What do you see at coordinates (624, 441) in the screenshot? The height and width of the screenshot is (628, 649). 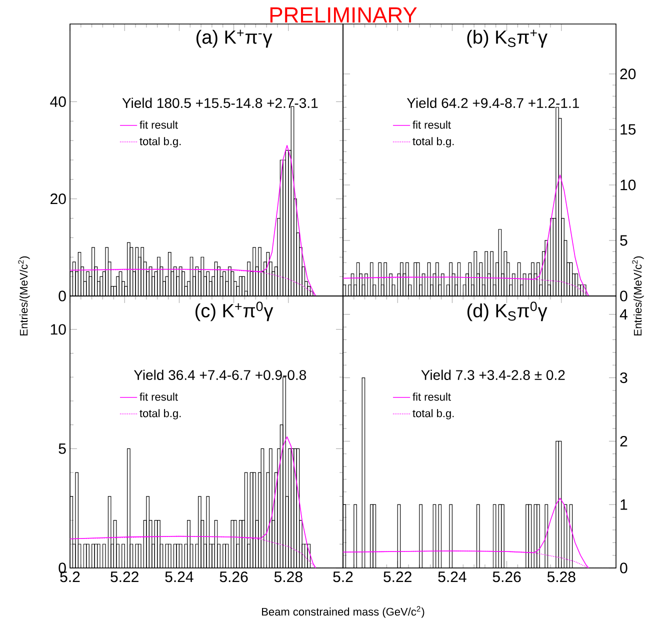 I see `y-tick-label: 2` at bounding box center [624, 441].